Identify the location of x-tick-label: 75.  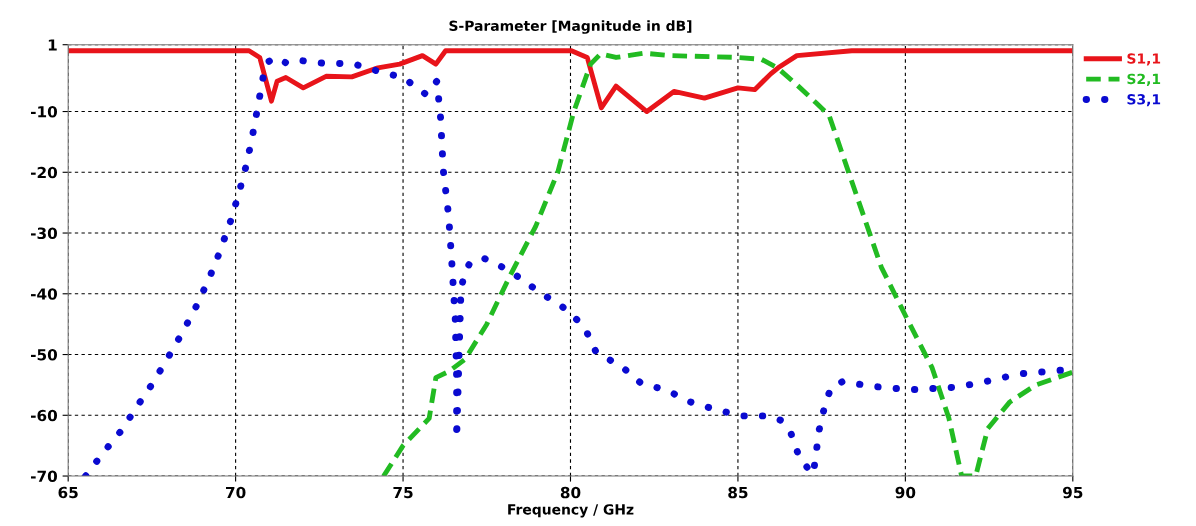
(403, 492).